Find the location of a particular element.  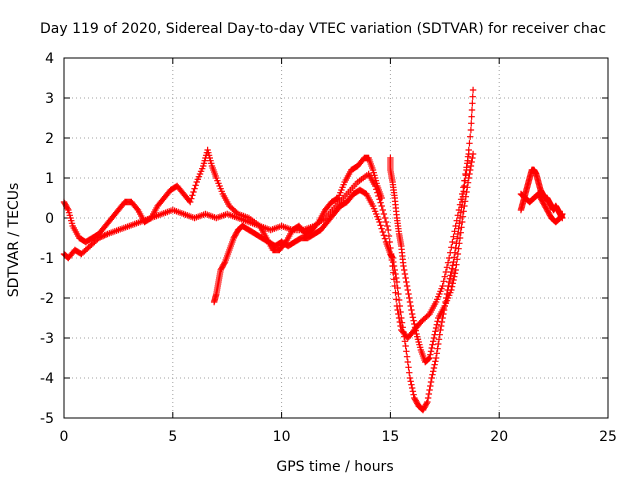

y-tick-label: -4 is located at coordinates (47, 379).